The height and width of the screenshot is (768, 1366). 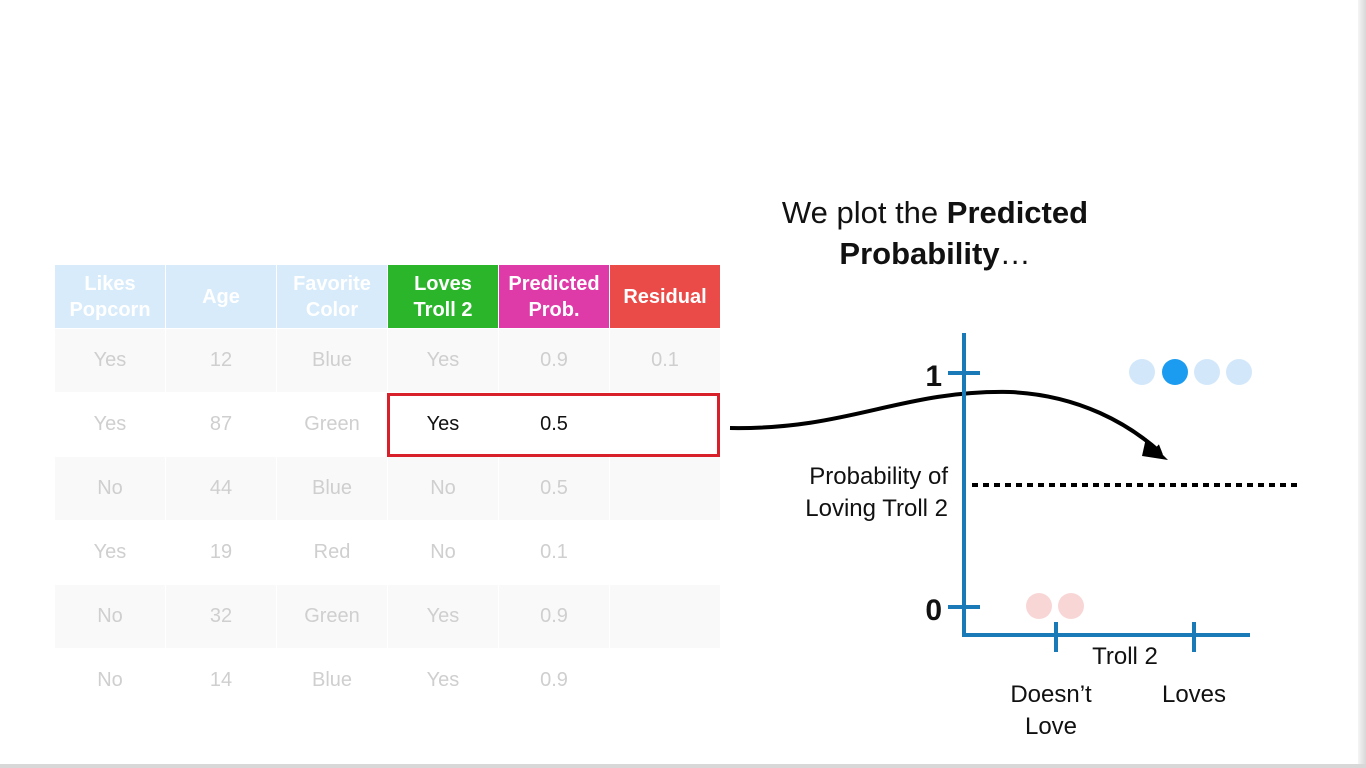 I want to click on table-cell: Green, so click(x=332, y=616).